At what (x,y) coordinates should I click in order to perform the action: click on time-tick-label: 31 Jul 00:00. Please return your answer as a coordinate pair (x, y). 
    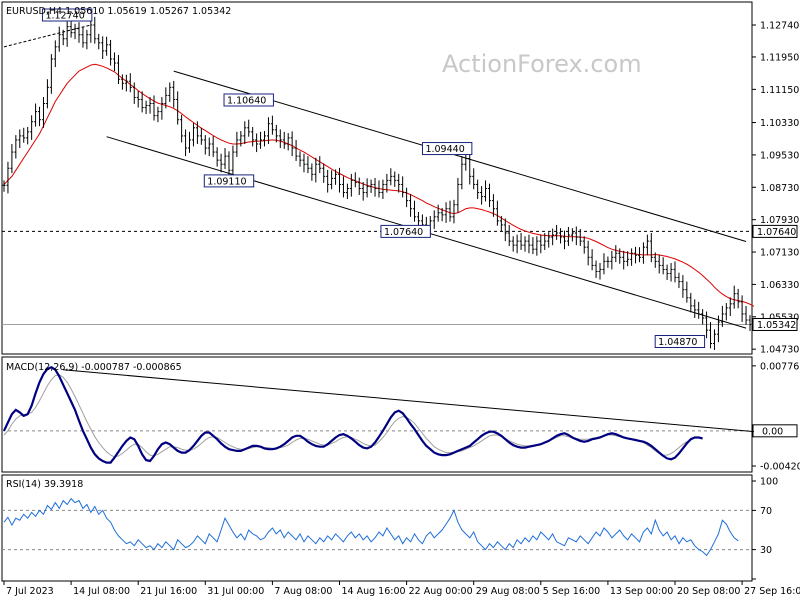
    Looking at the image, I should click on (235, 591).